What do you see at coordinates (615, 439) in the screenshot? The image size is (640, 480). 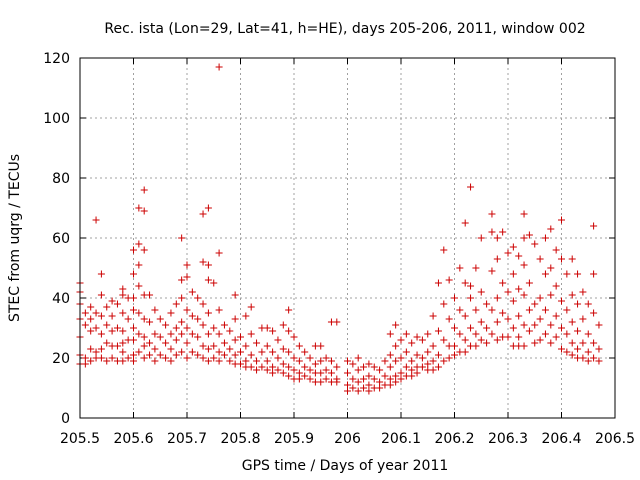 I see `x-tick-label: 206.5` at bounding box center [615, 439].